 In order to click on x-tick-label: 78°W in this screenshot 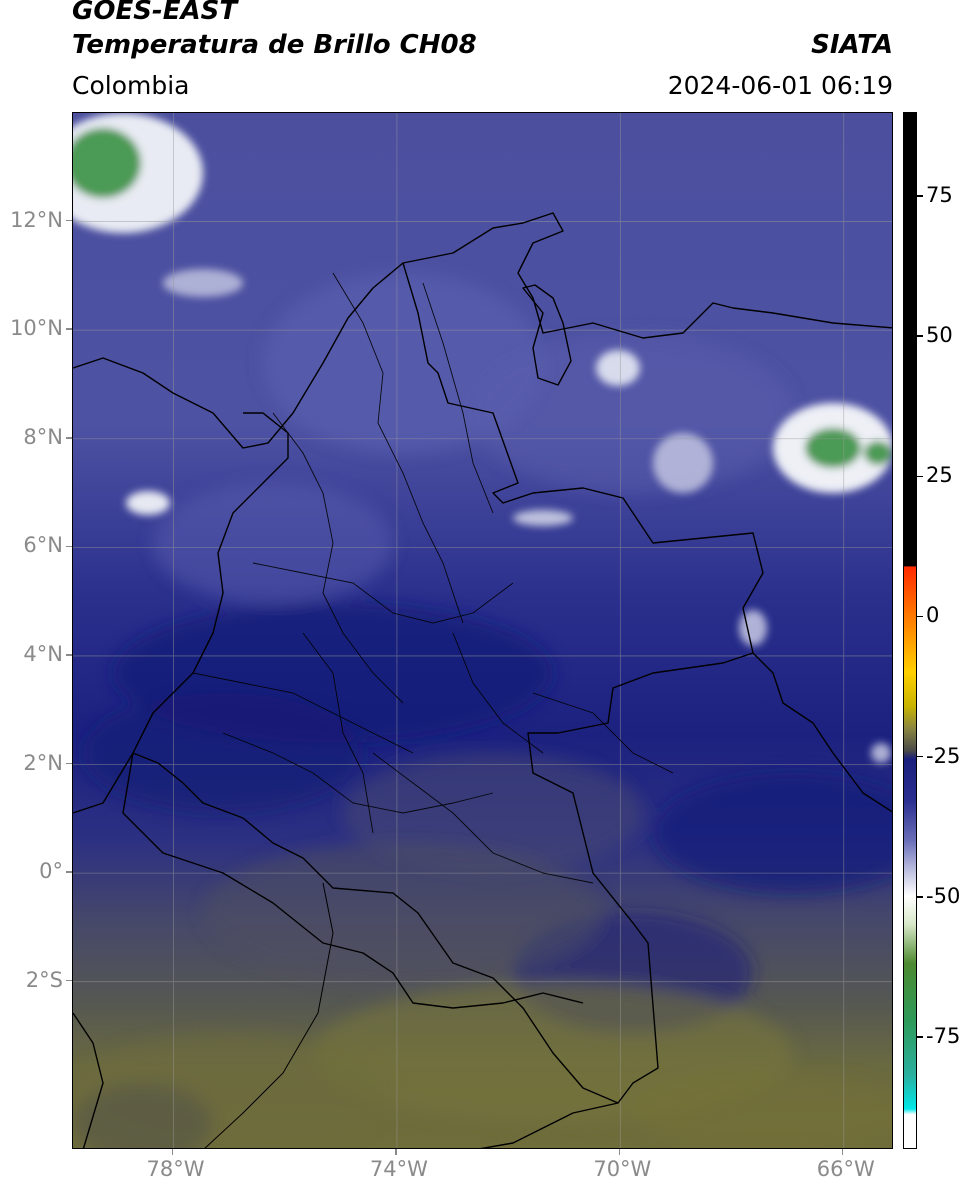, I will do `click(175, 1169)`.